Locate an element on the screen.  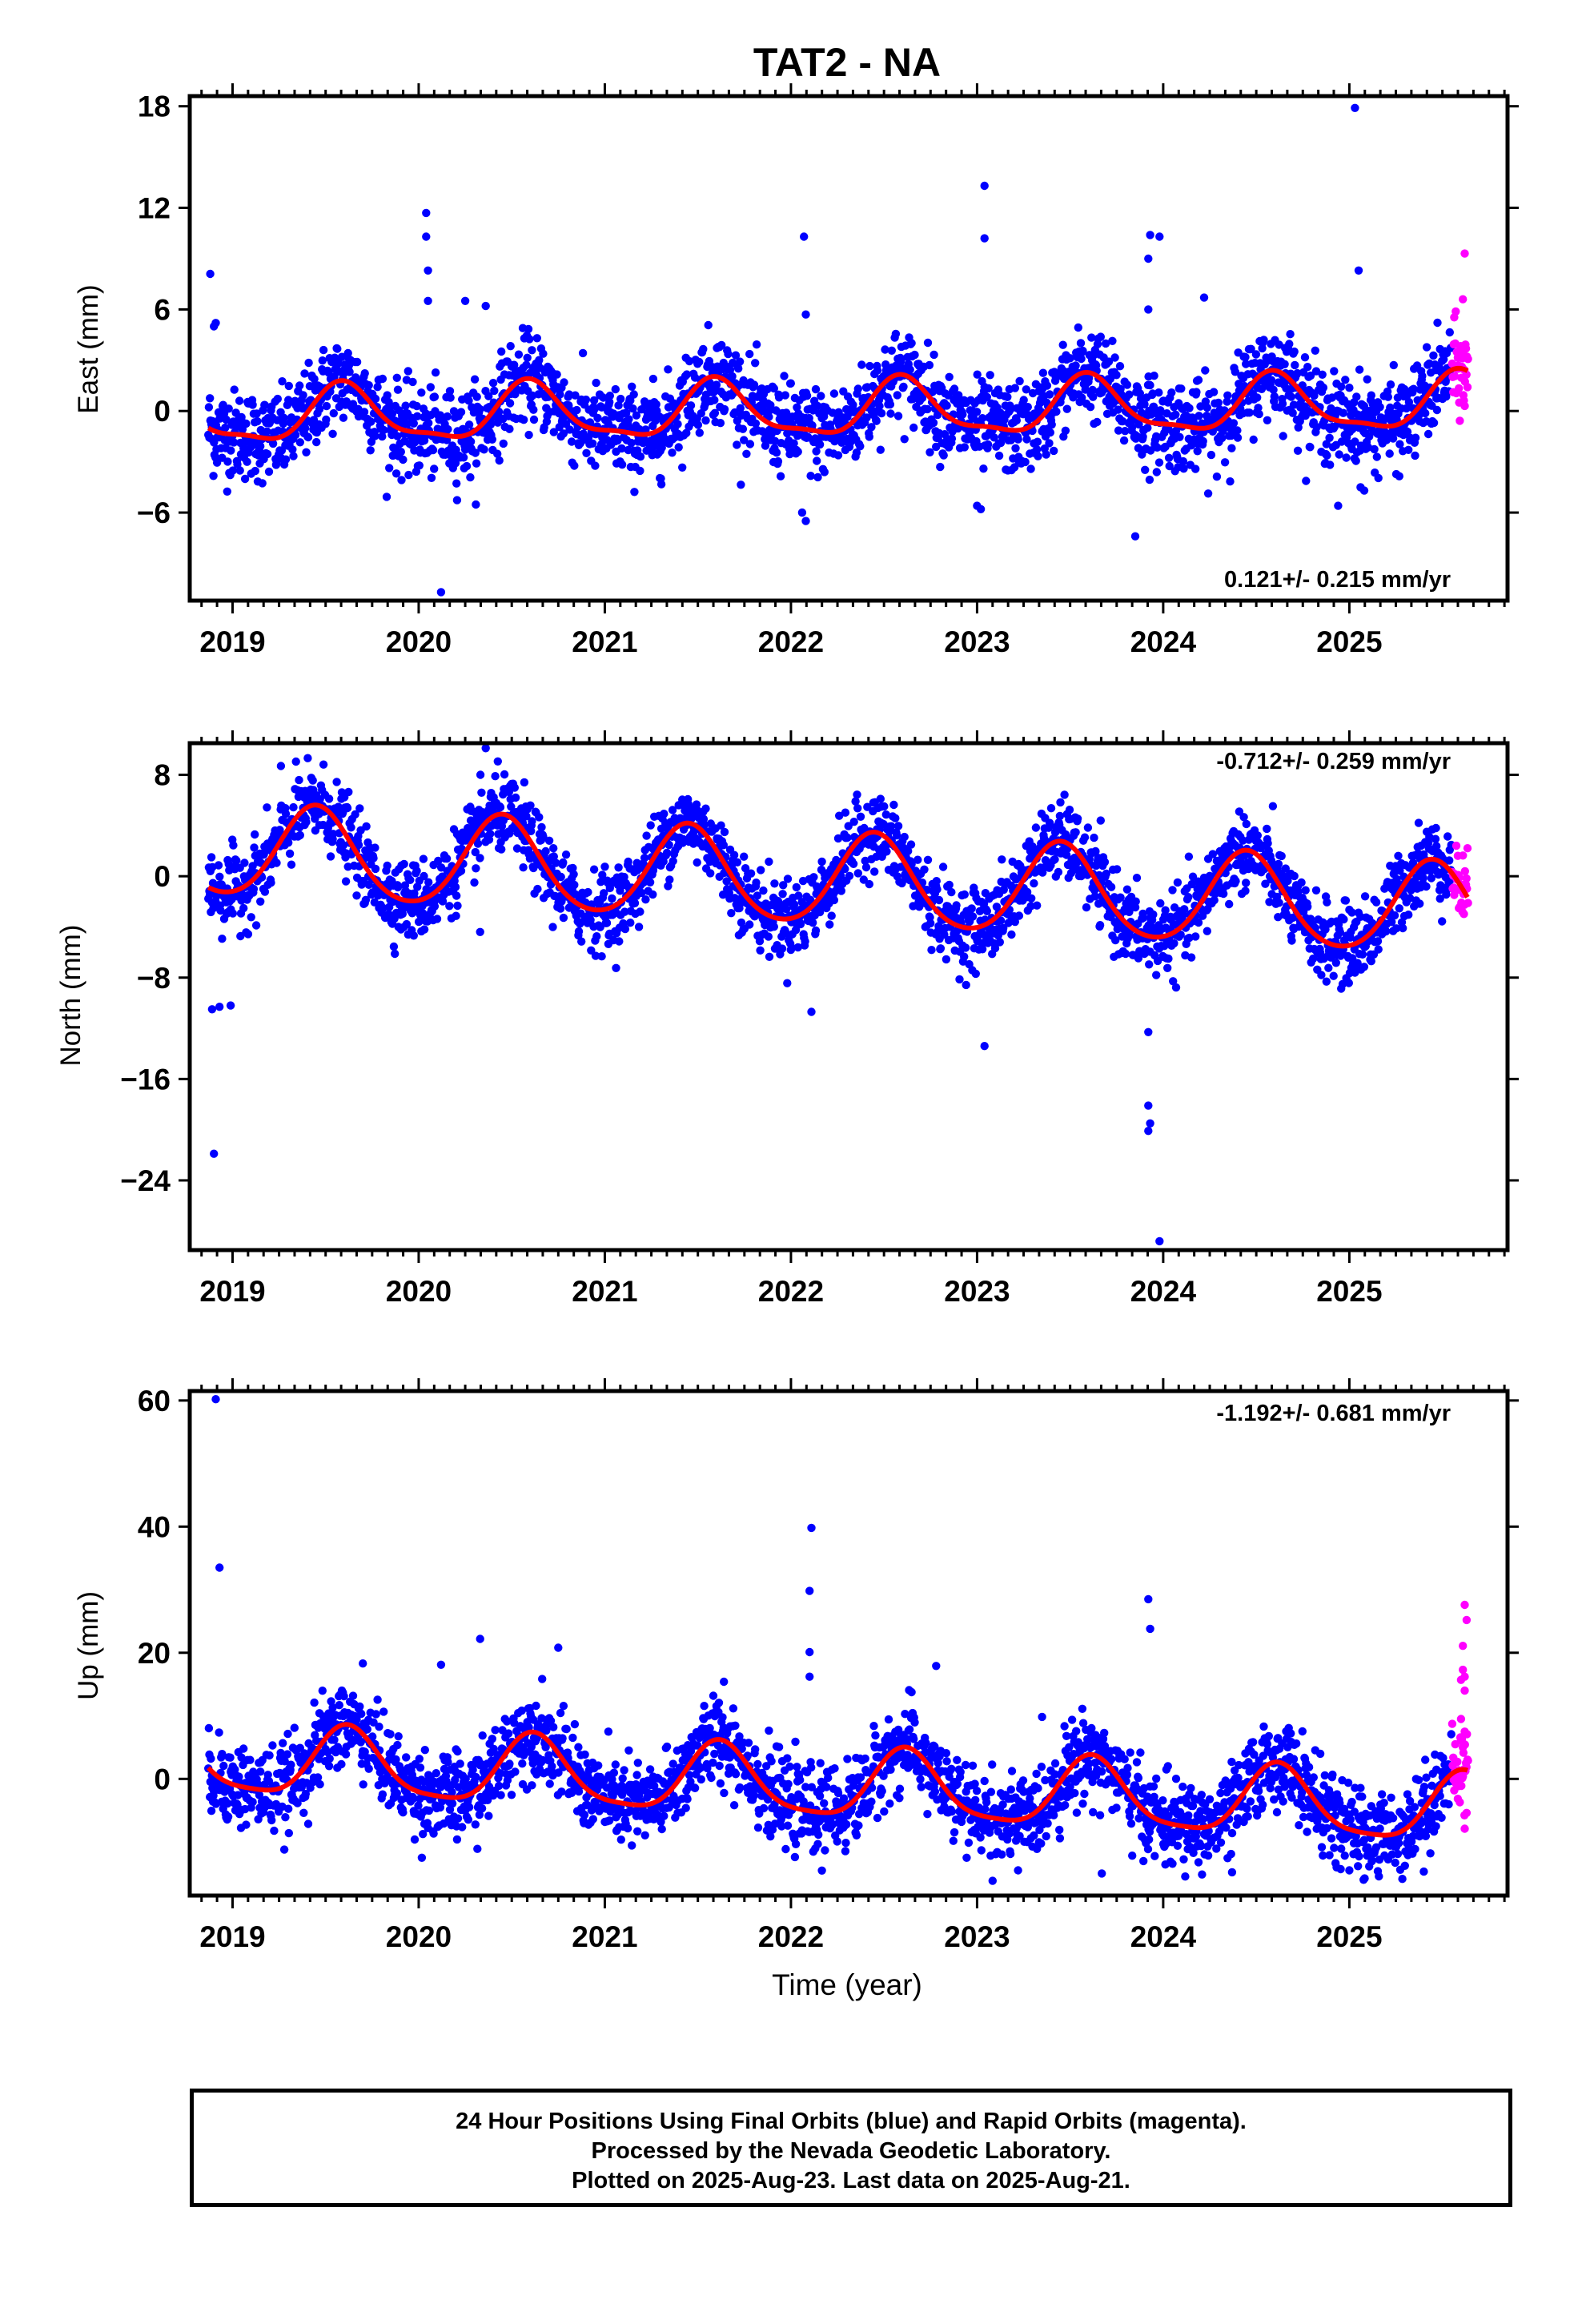
east-x-tick-label: 2021 is located at coordinates (604, 641).